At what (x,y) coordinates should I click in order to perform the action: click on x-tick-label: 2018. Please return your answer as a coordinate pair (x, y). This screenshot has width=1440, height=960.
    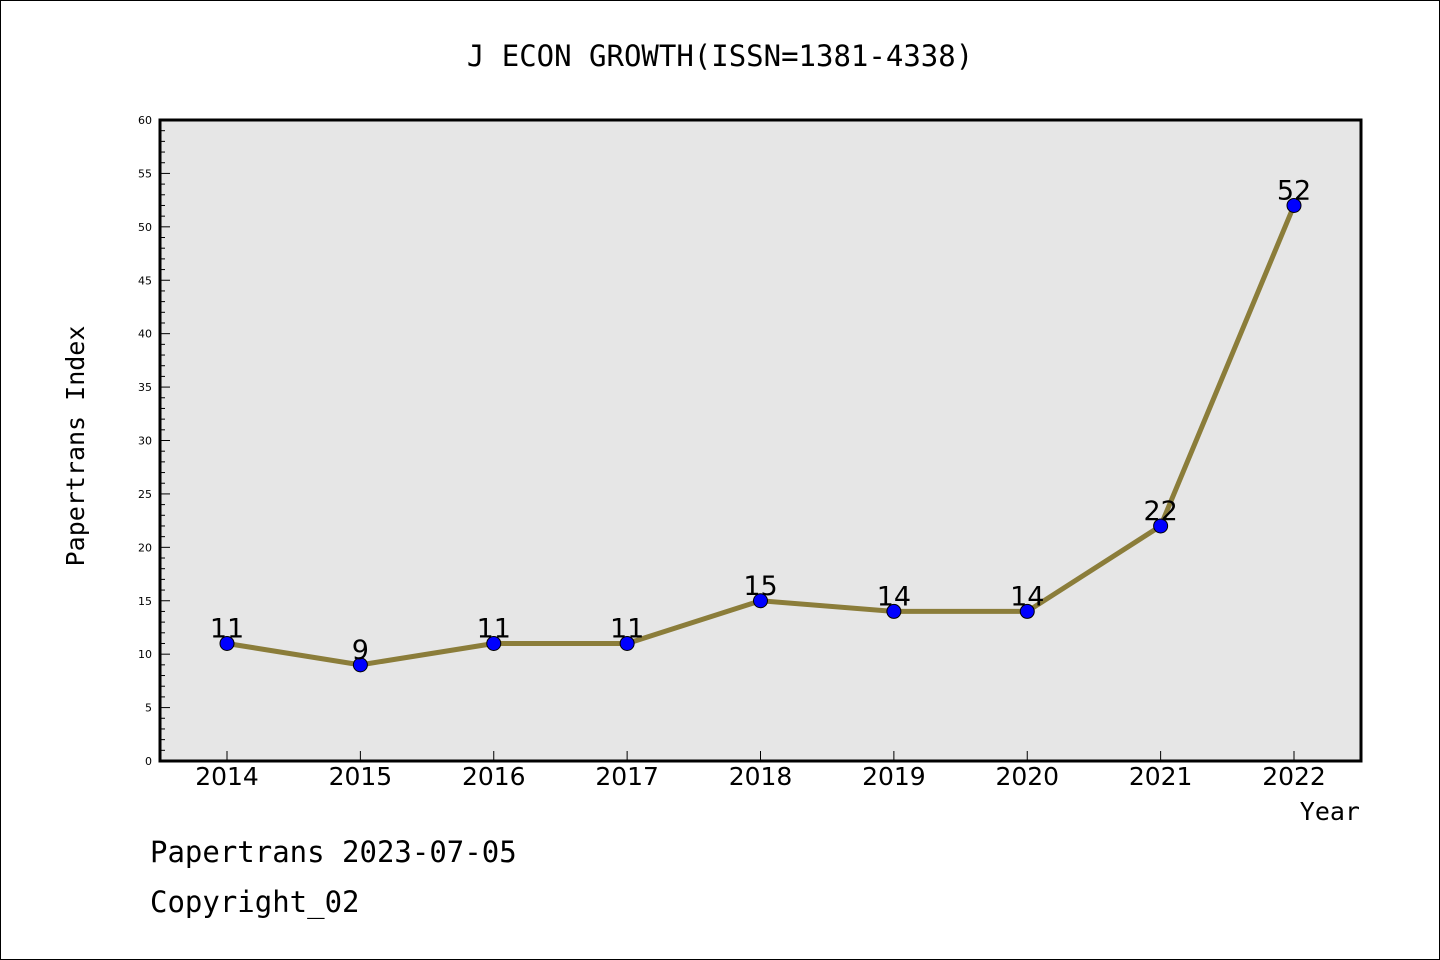
    Looking at the image, I should click on (761, 776).